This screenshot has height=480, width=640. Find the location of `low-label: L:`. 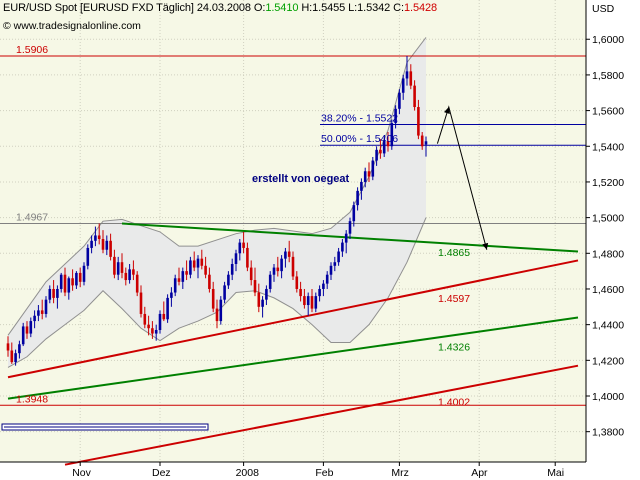

low-label: L: is located at coordinates (353, 8).